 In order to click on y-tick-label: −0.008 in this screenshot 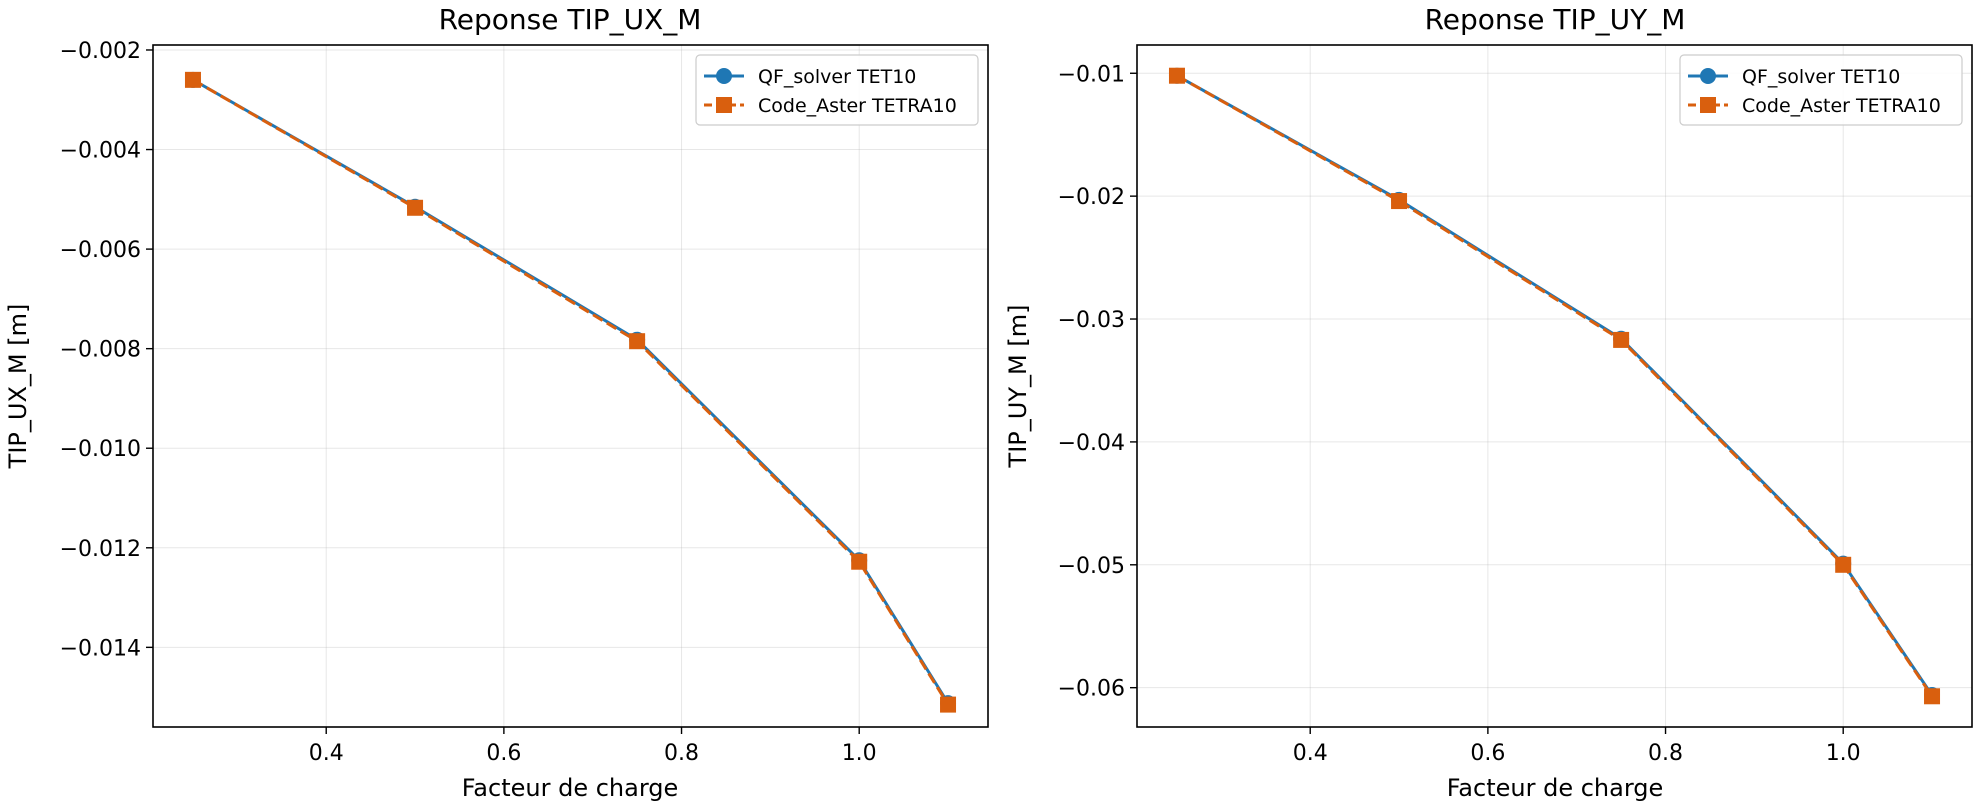, I will do `click(100, 350)`.